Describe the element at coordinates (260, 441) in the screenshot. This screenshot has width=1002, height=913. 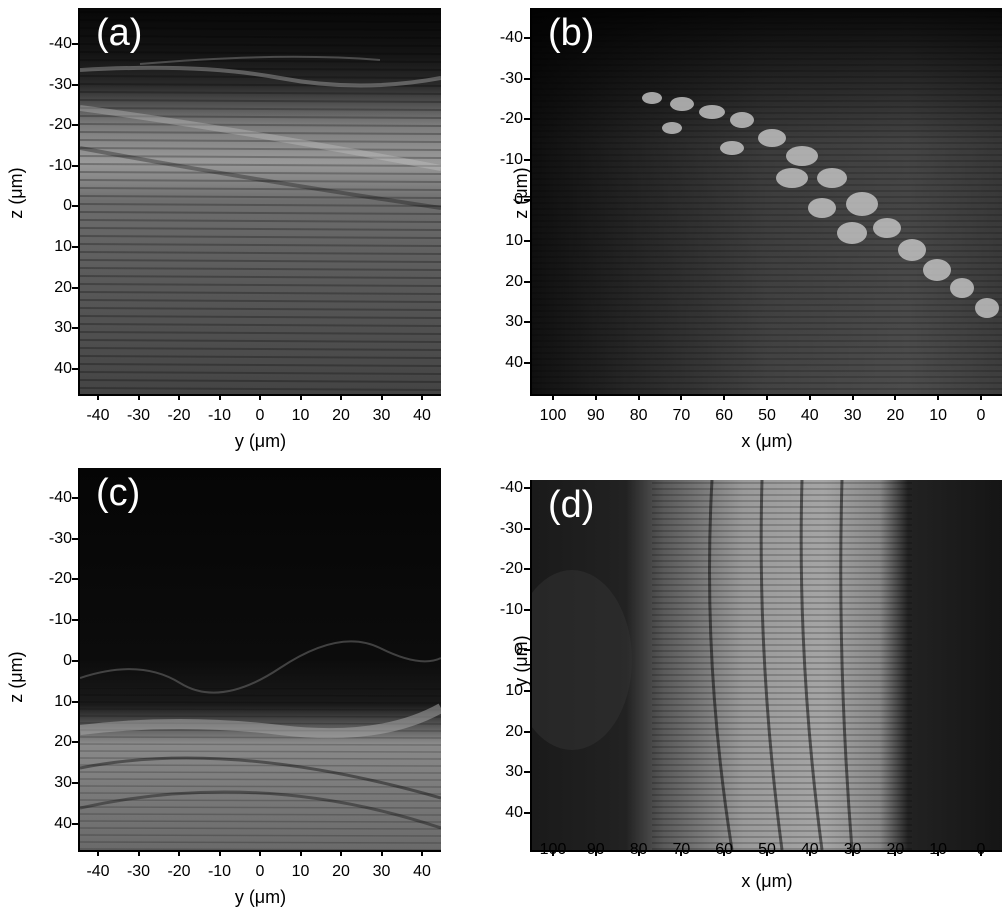
I see `x-axis-title-a: y (μm)` at that location.